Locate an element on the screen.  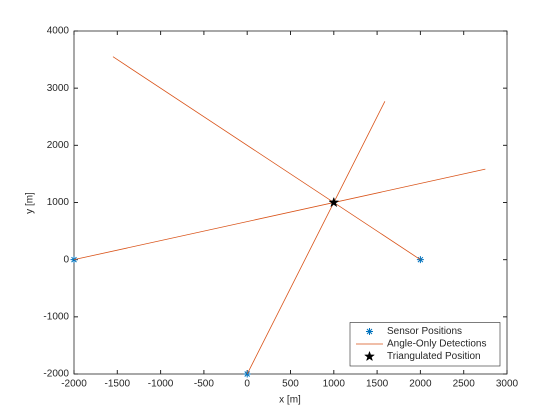
x-tick-label: 0 is located at coordinates (247, 384).